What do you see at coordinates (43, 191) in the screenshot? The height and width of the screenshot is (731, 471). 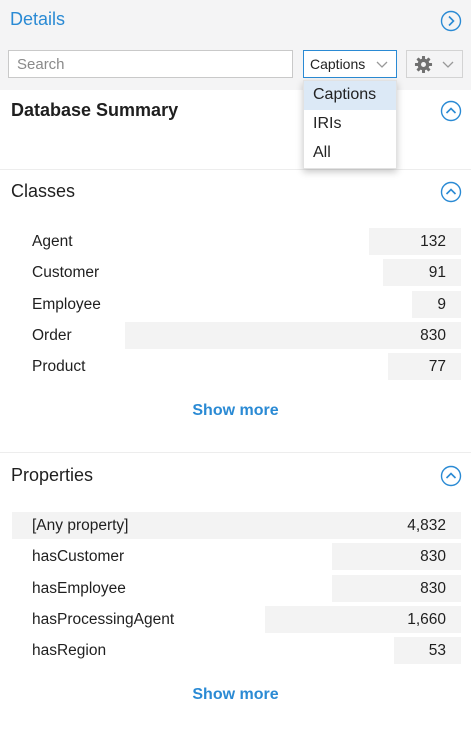 I see `classes-title: Classes` at bounding box center [43, 191].